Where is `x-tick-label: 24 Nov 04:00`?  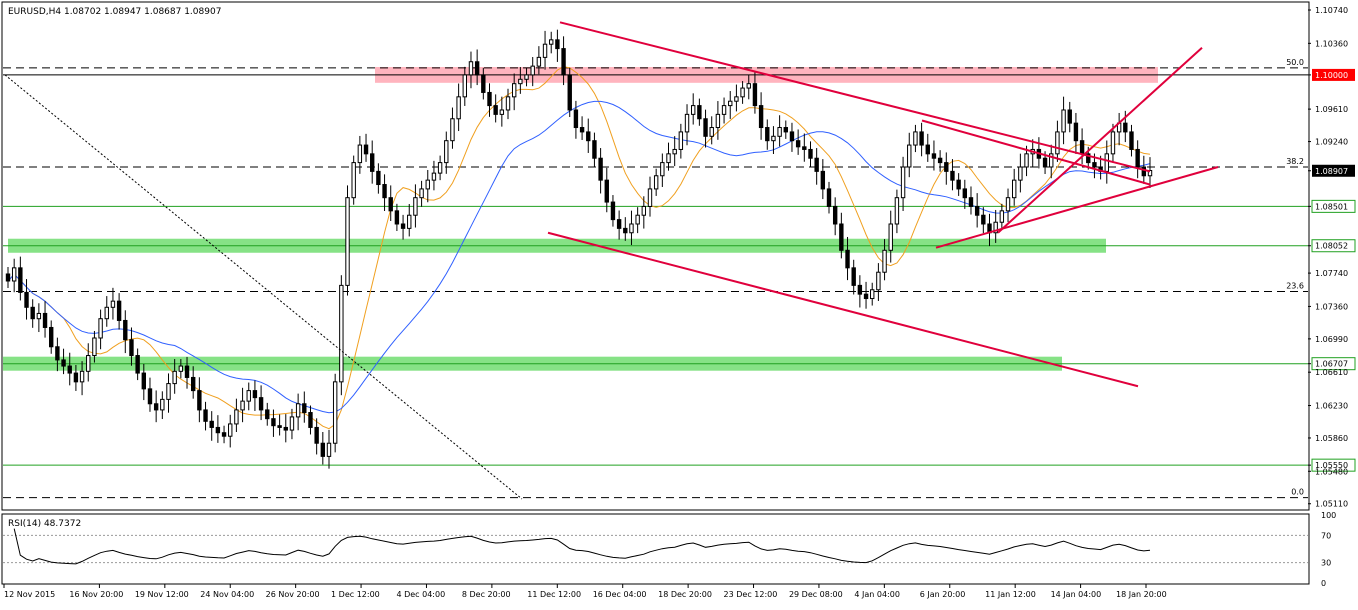 x-tick-label: 24 Nov 04:00 is located at coordinates (227, 594).